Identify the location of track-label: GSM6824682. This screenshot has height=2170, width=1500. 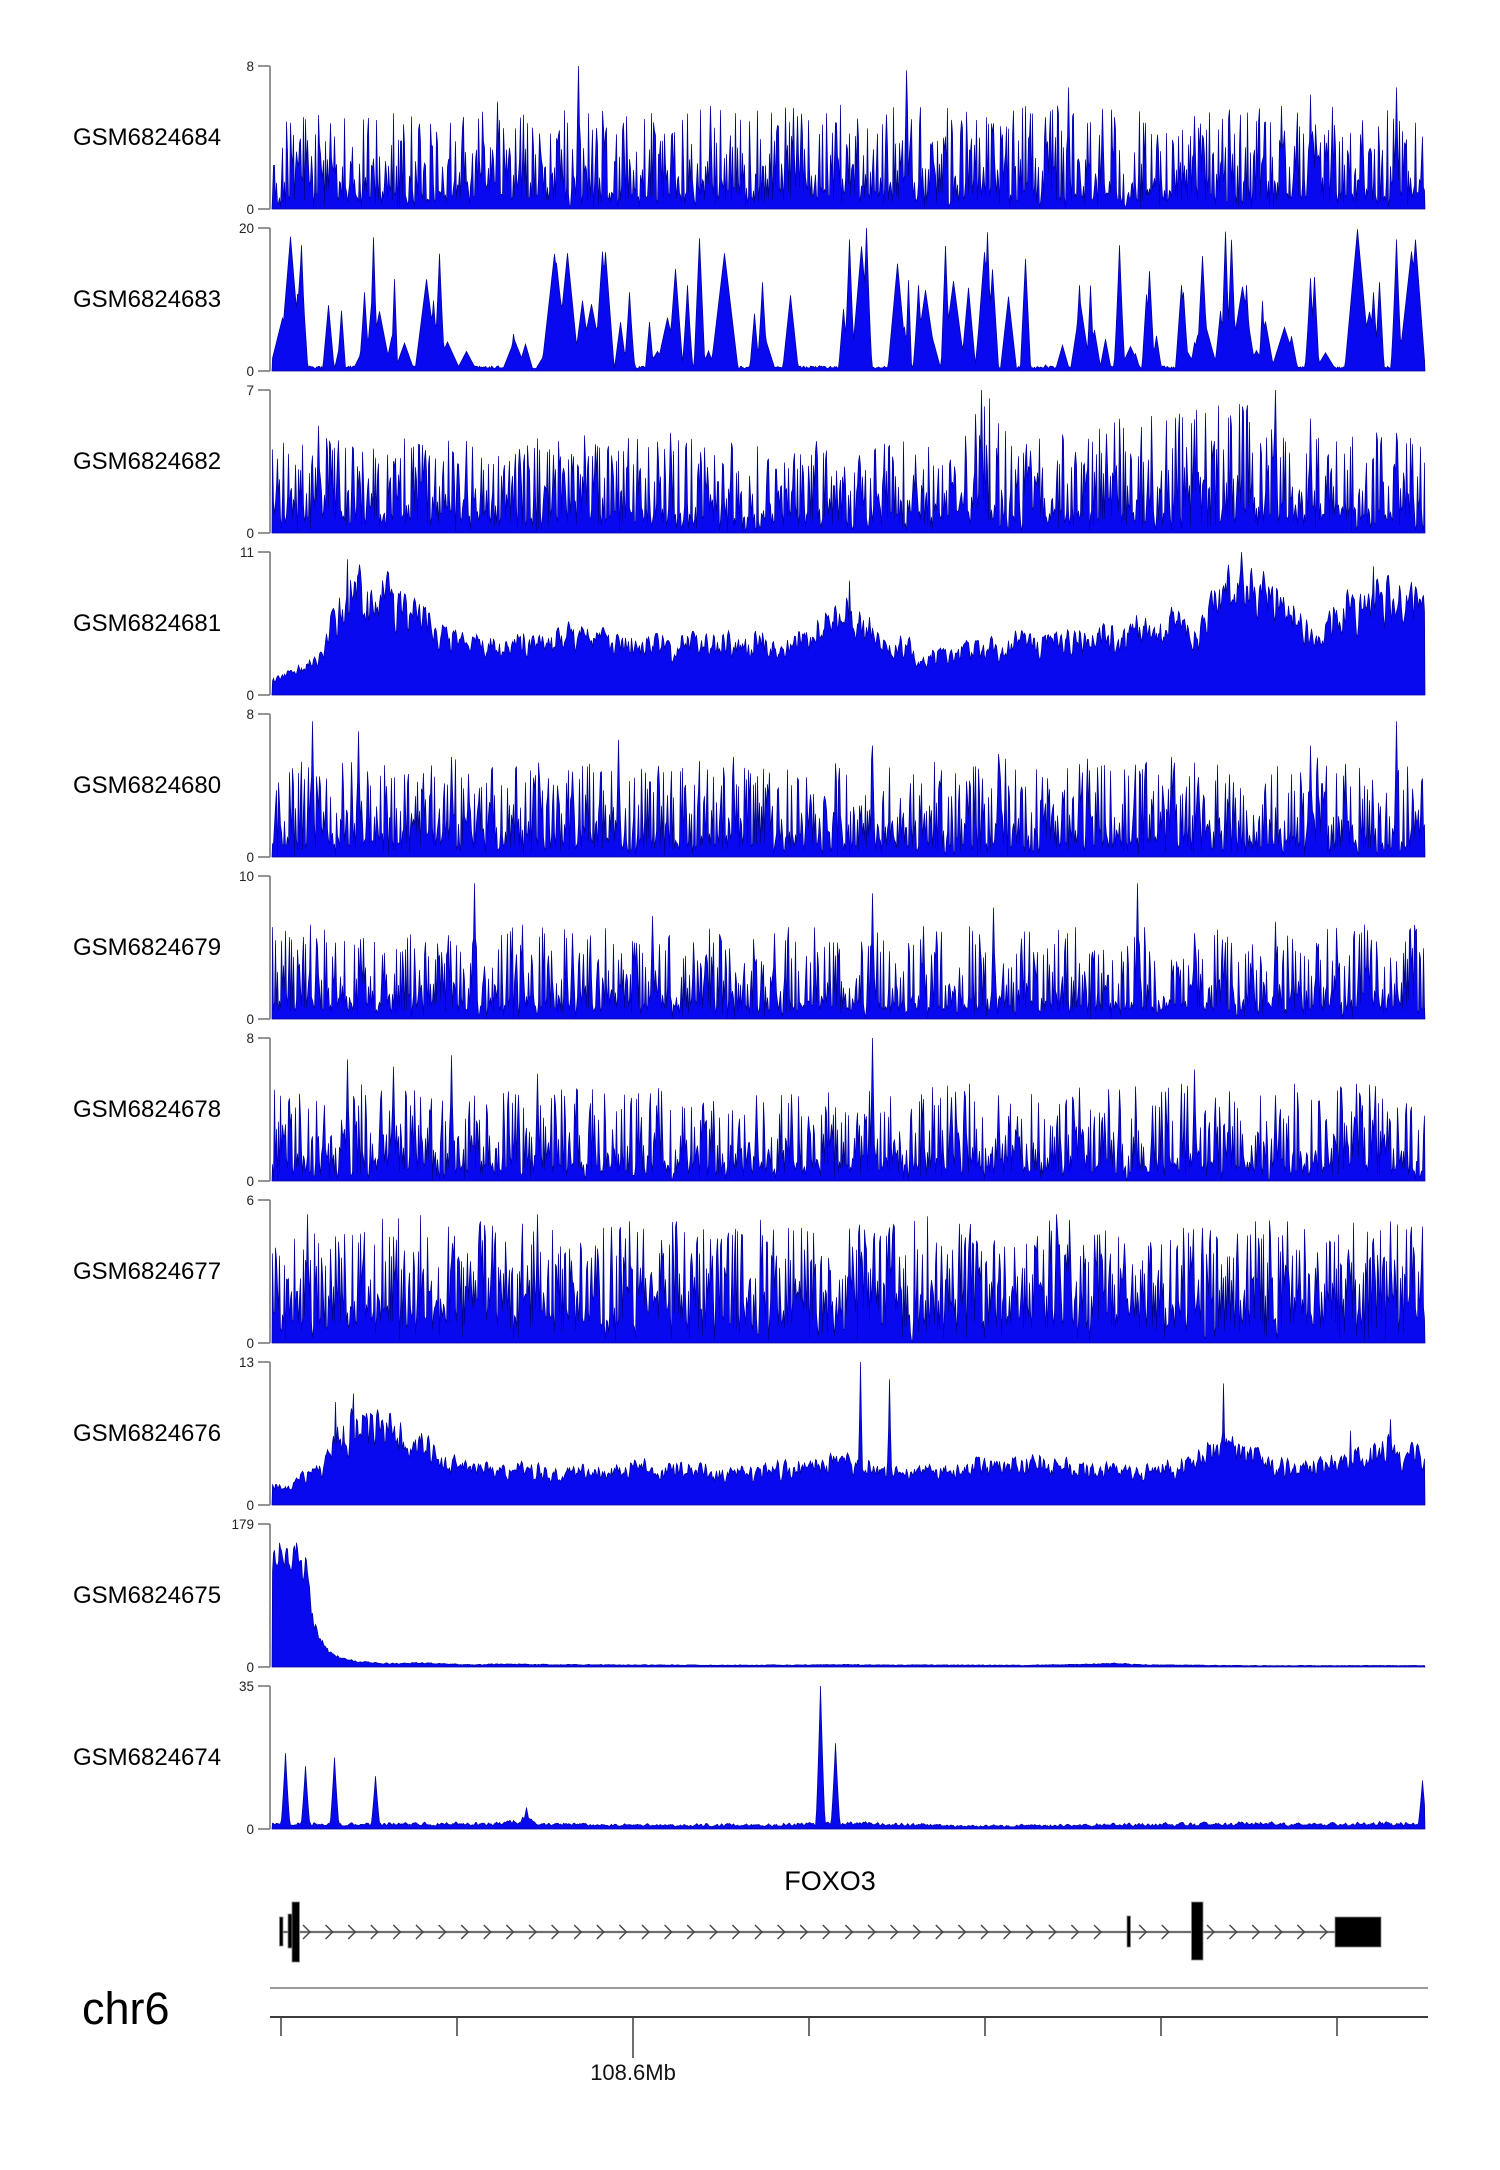
(147, 461).